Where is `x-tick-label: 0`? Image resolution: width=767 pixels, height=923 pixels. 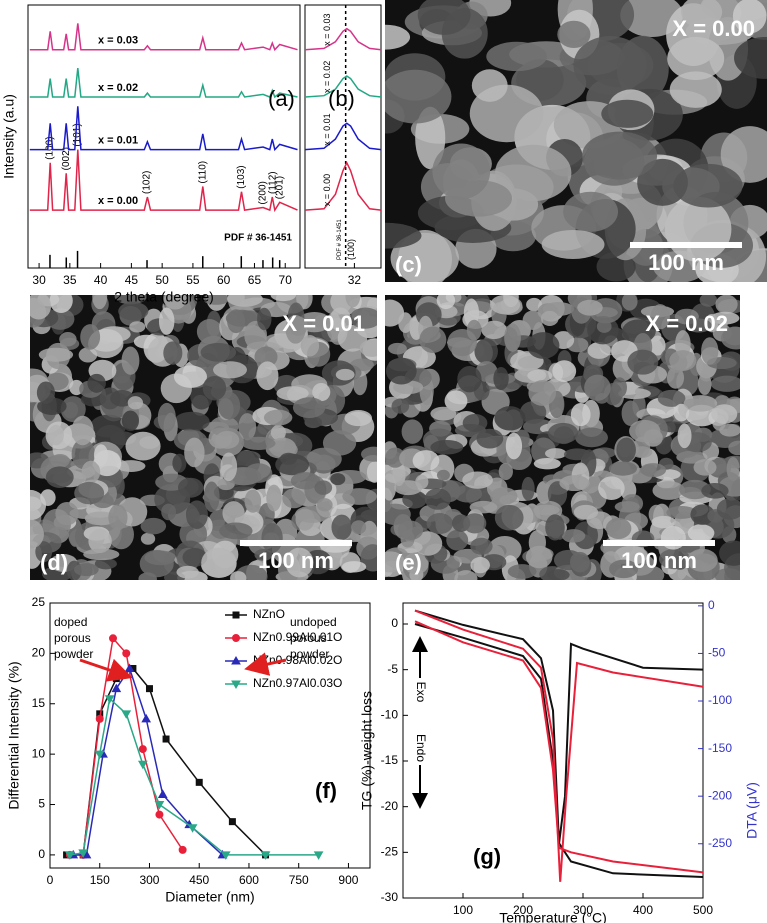
x-tick-label: 0 is located at coordinates (50, 880).